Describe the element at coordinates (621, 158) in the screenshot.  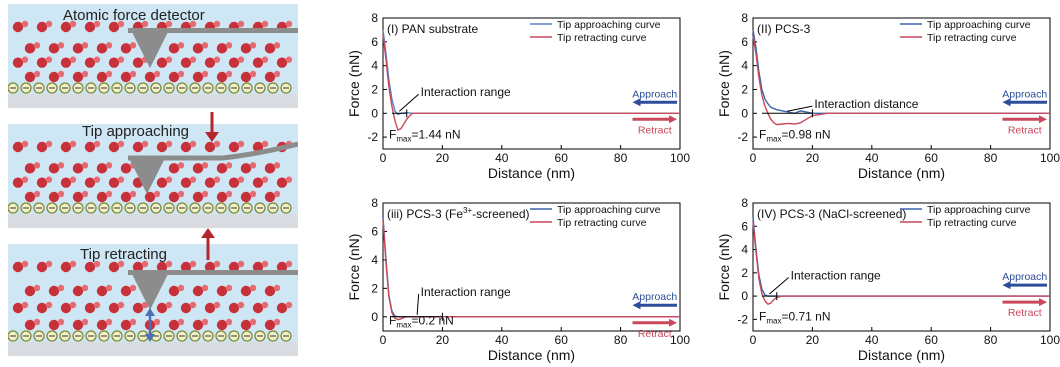
I see `x-tick-label: 80` at that location.